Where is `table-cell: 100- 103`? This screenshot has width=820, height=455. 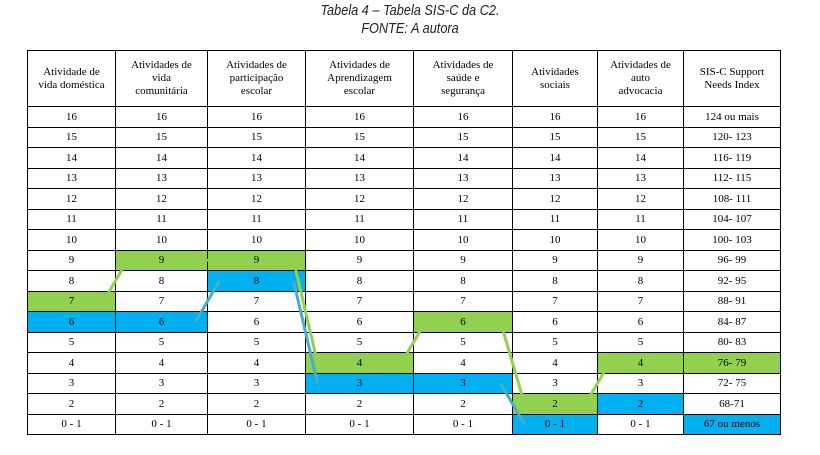
table-cell: 100- 103 is located at coordinates (732, 240).